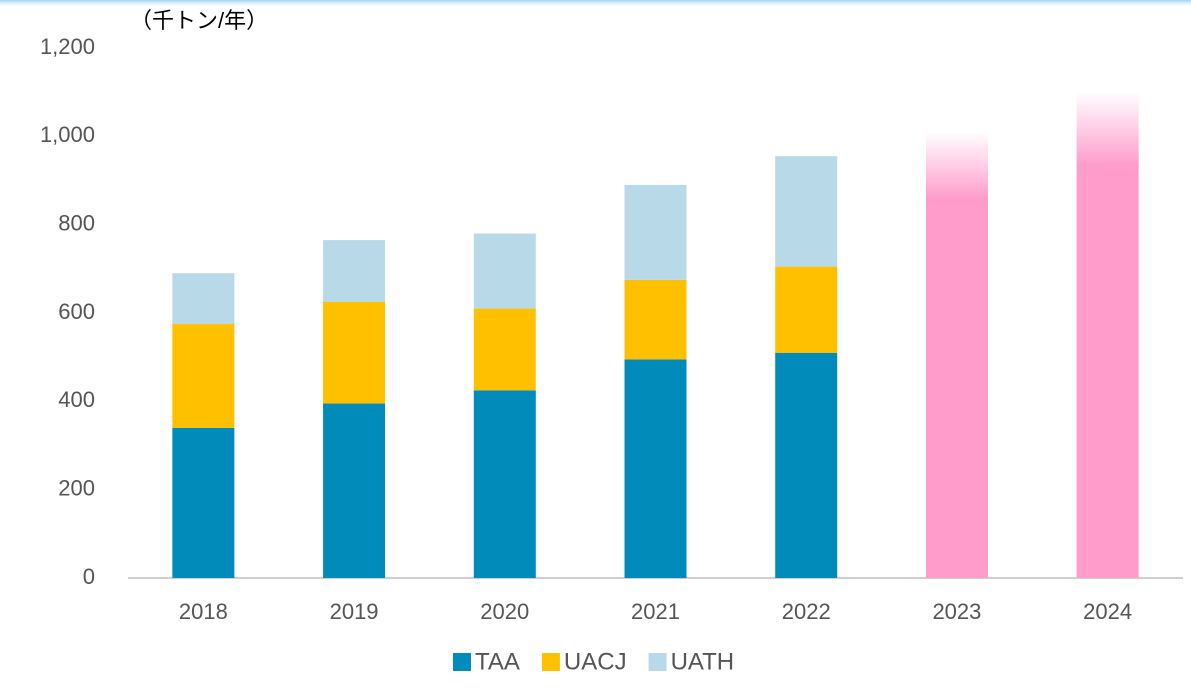 Image resolution: width=1191 pixels, height=688 pixels. I want to click on x-tick-label: 2020, so click(504, 611).